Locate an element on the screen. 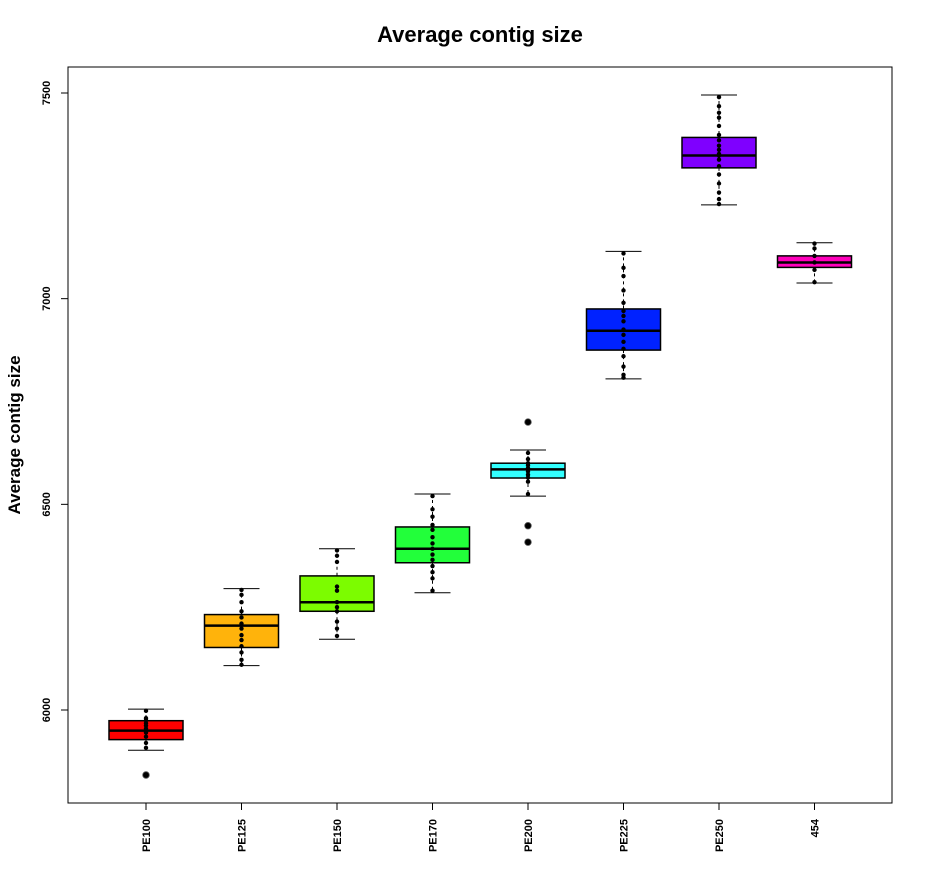 The width and height of the screenshot is (931, 886). x-tick-label: PE250 is located at coordinates (720, 835).